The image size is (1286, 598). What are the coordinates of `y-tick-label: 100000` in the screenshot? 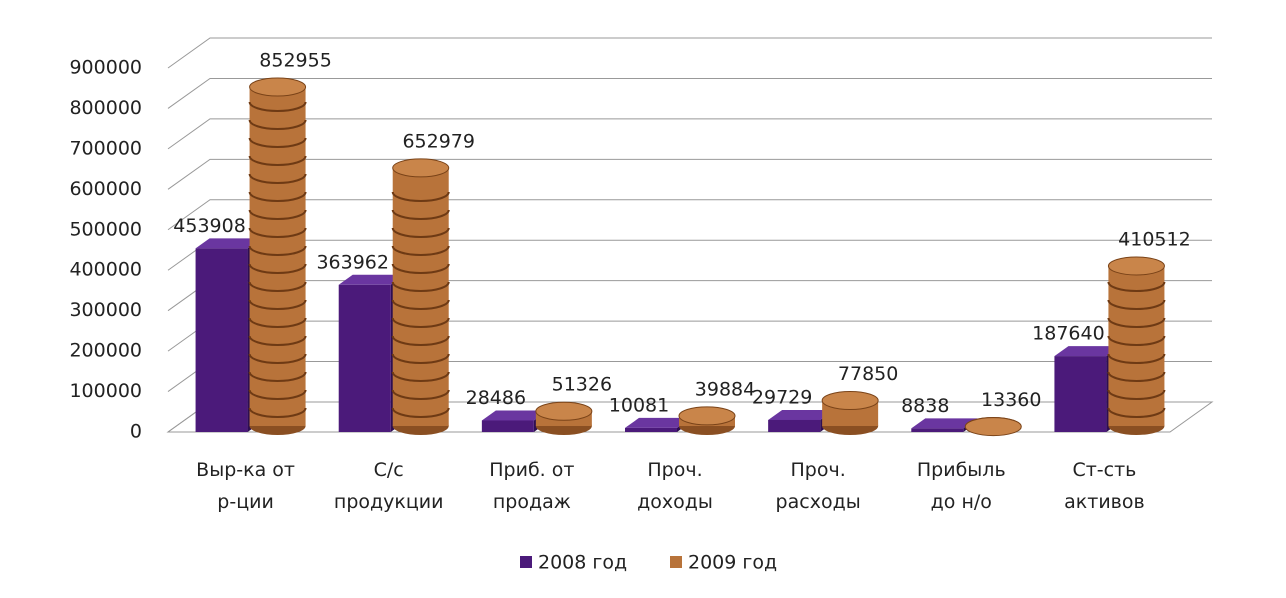 It's located at (105, 391).